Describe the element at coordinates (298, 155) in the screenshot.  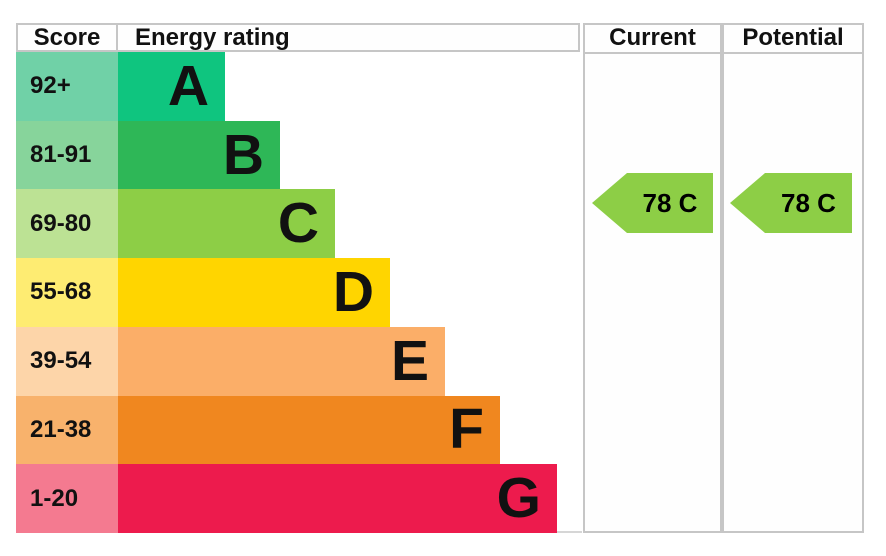
I see `band-row-b: 81-91 B` at that location.